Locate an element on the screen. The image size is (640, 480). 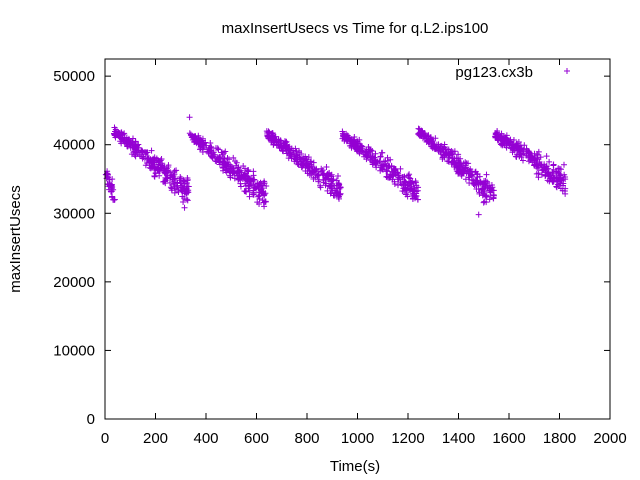
legend-label: pg123.cx3b is located at coordinates (494, 72).